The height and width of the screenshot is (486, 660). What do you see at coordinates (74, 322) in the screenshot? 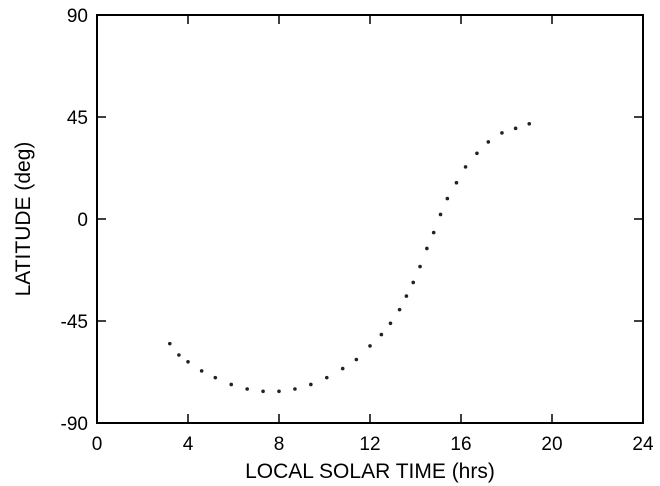
I see `y-tick-label: -45` at bounding box center [74, 322].